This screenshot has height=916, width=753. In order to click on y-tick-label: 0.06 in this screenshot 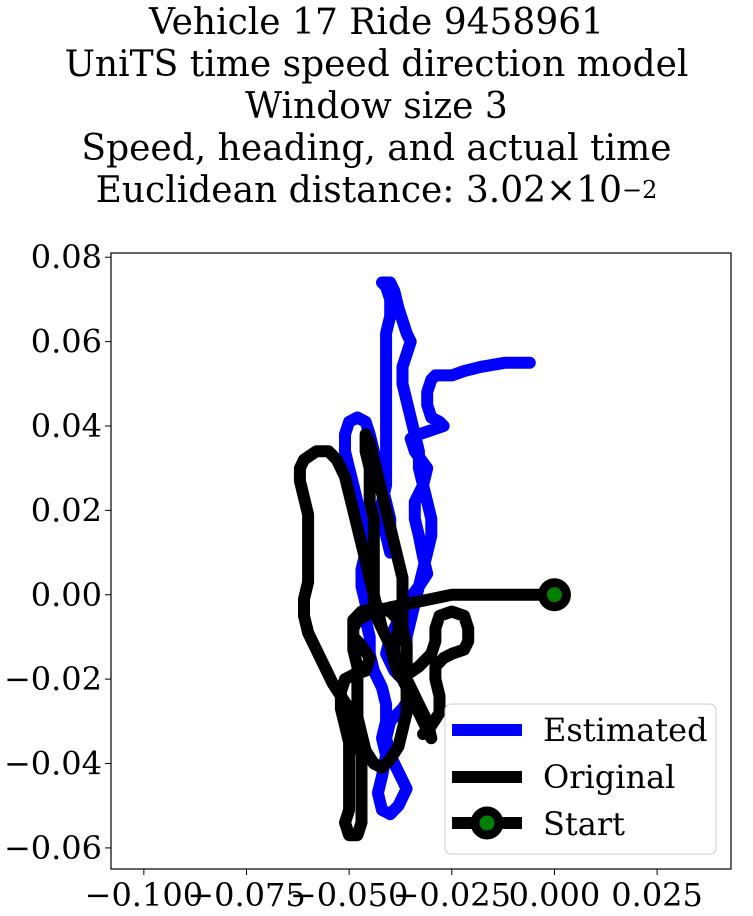, I will do `click(66, 342)`.